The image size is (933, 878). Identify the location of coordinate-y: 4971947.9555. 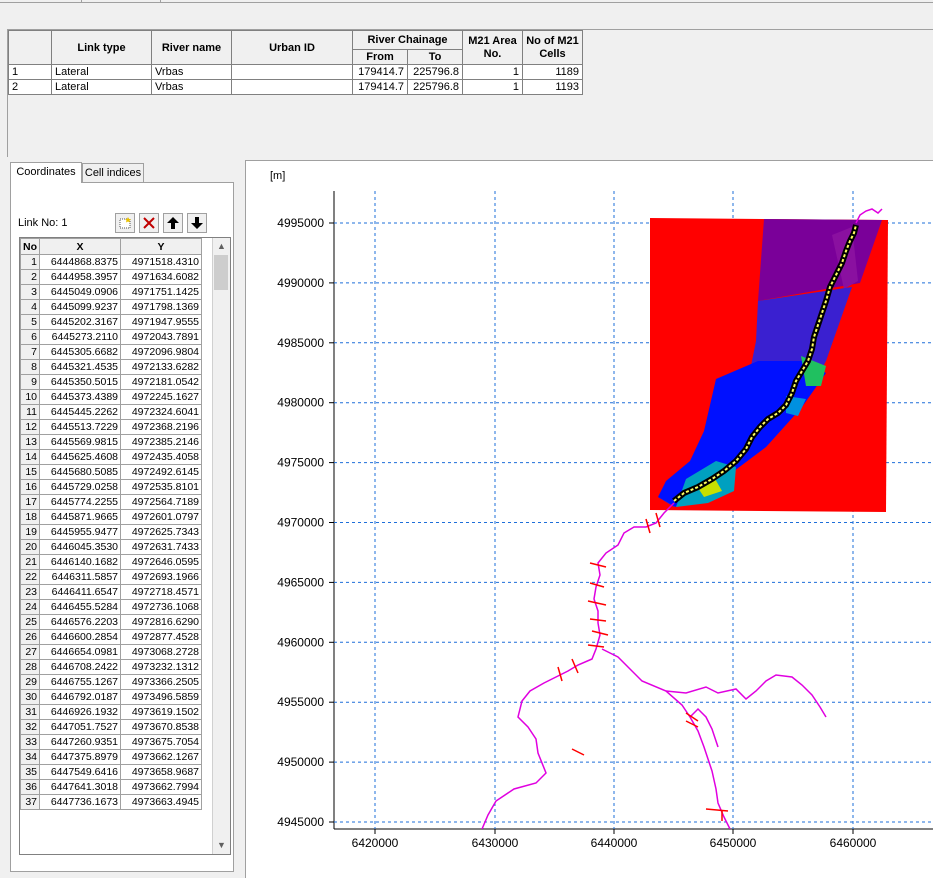
(161, 322).